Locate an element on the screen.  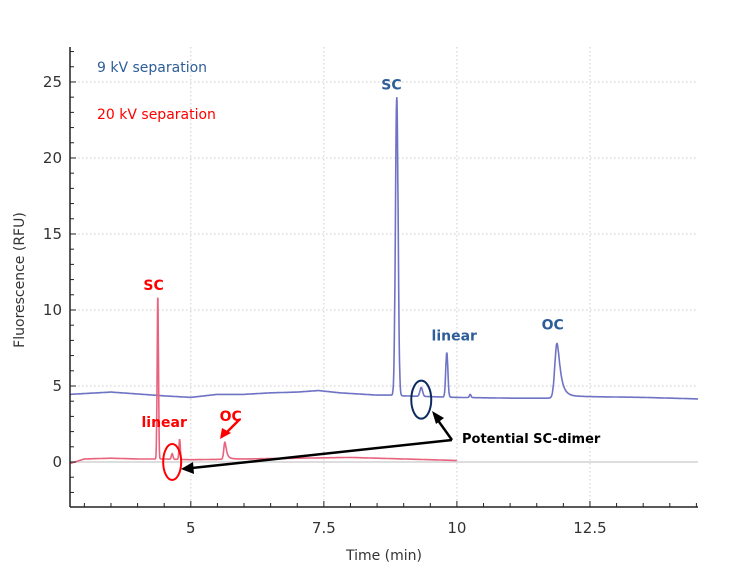
y-tick-label: 0 is located at coordinates (57, 462).